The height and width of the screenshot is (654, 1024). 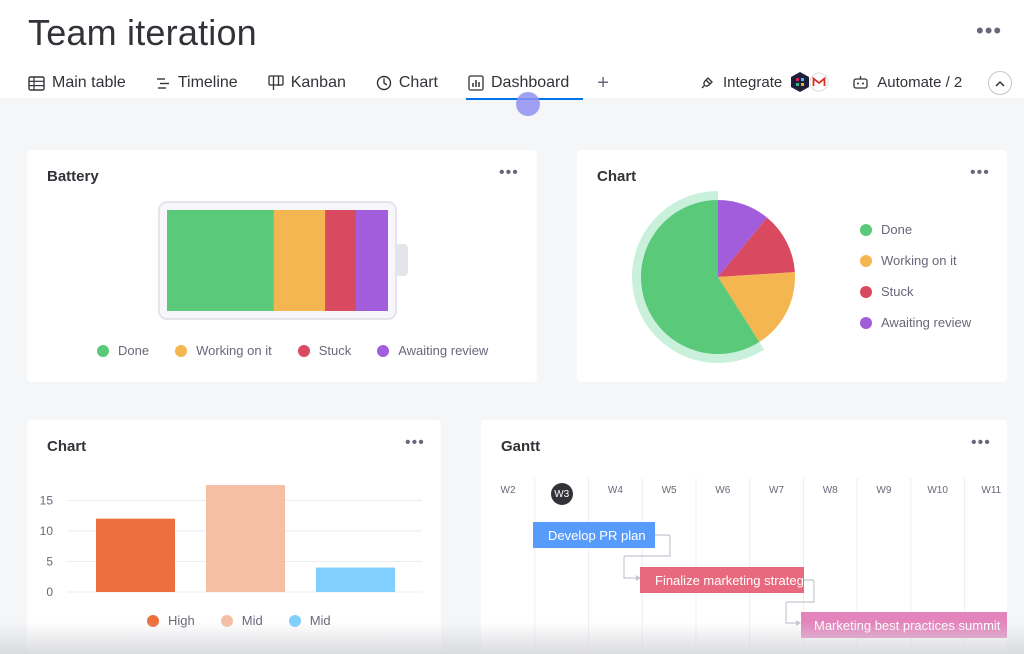 I want to click on legend-item: Done, so click(x=123, y=350).